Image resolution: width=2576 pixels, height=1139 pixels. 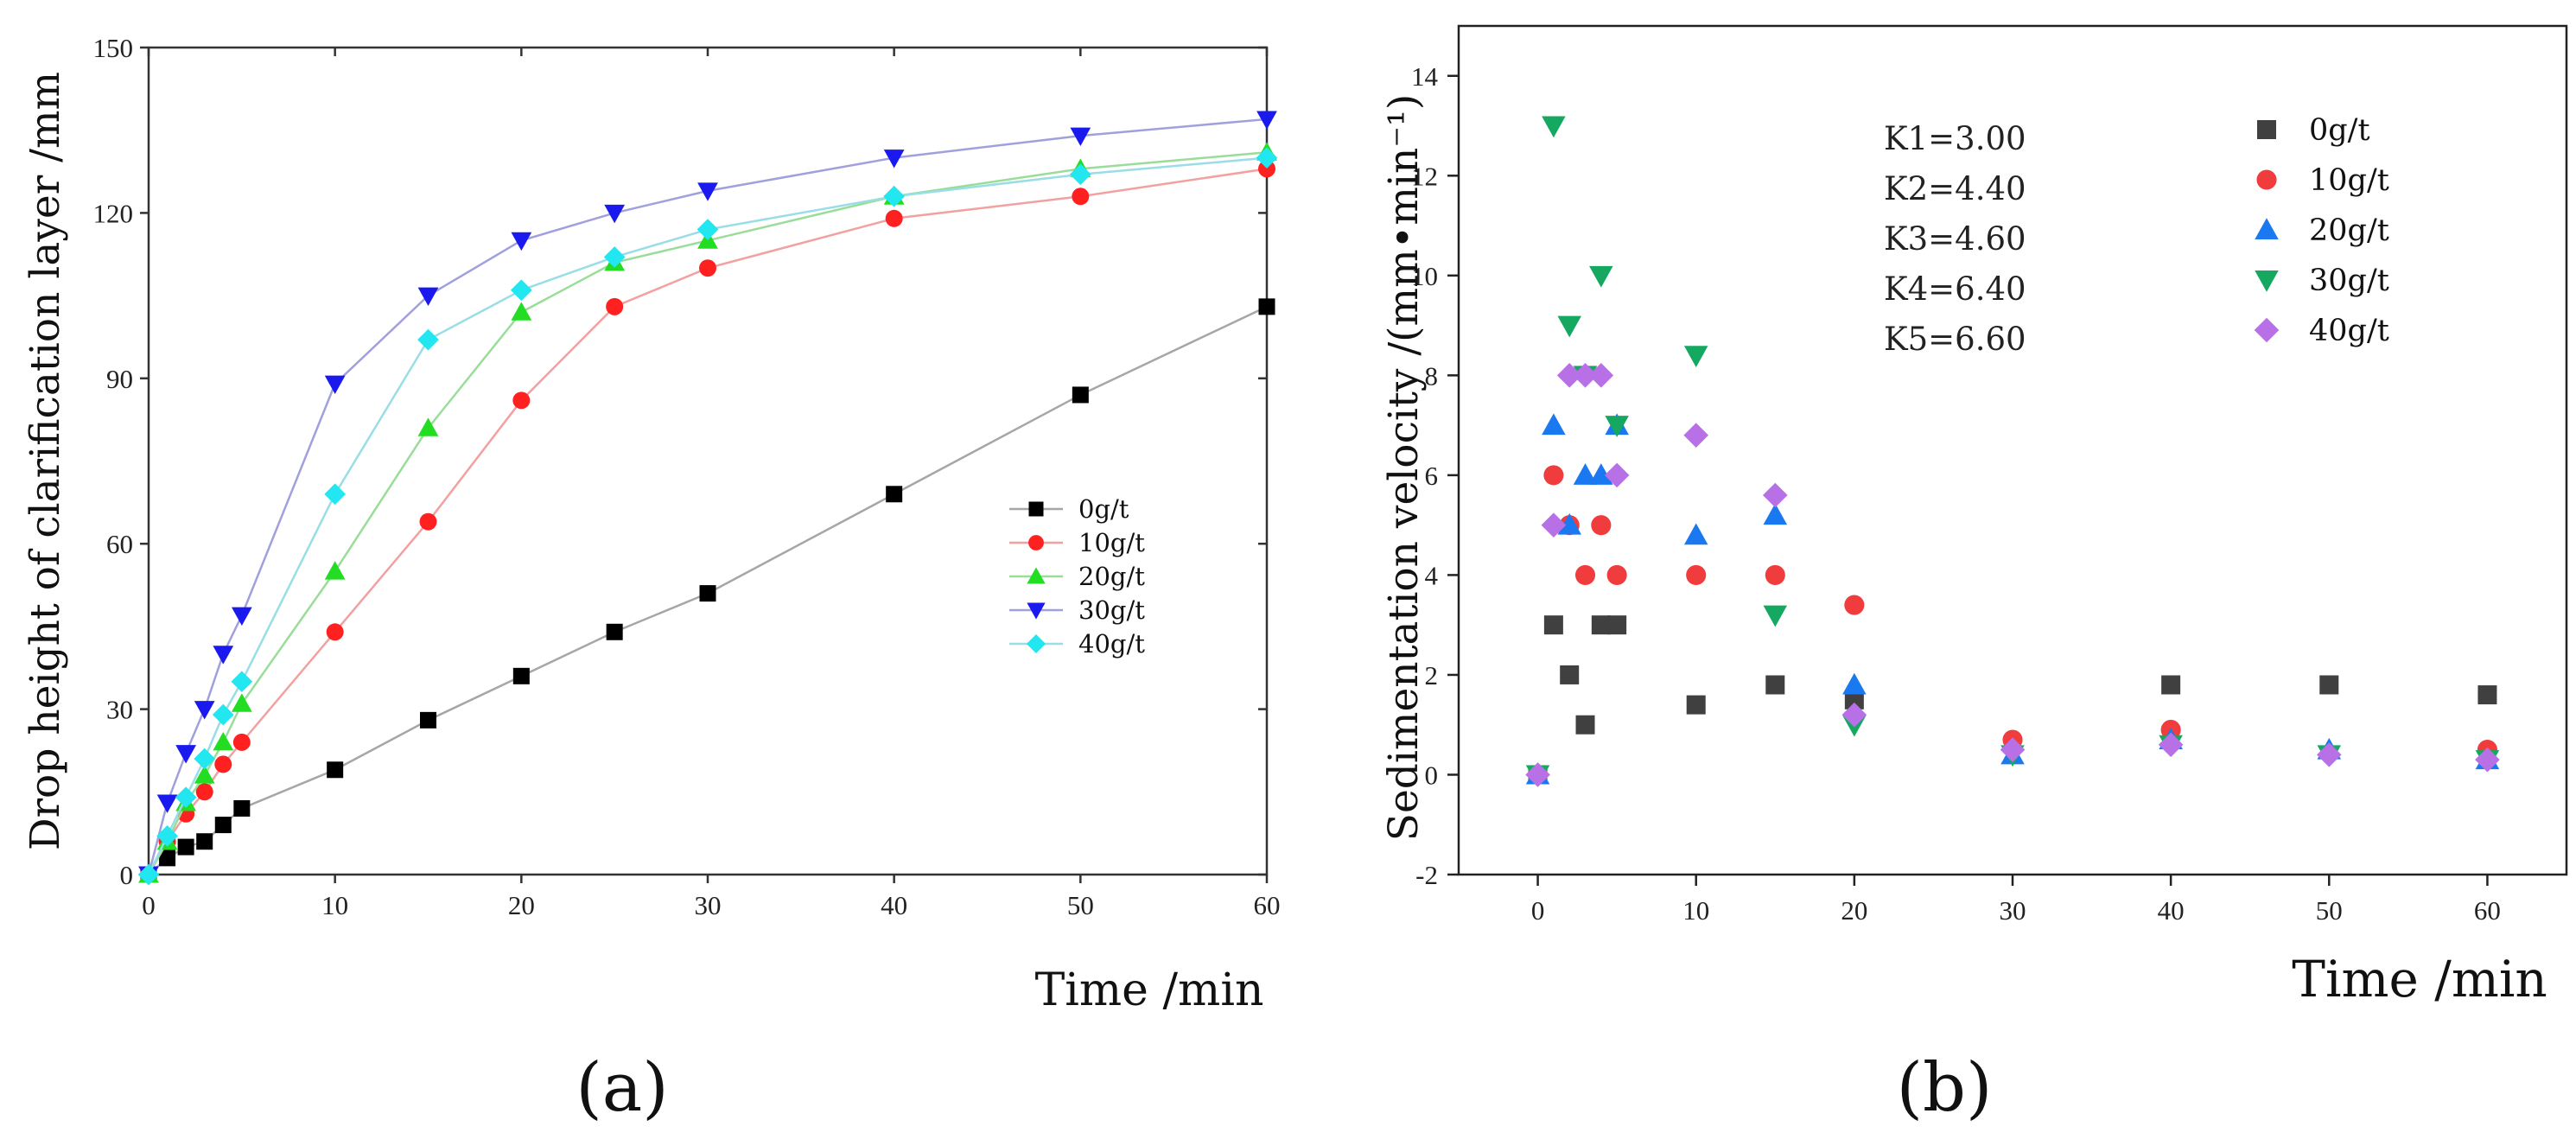 What do you see at coordinates (113, 48) in the screenshot?
I see `y-tick-label-a: 150` at bounding box center [113, 48].